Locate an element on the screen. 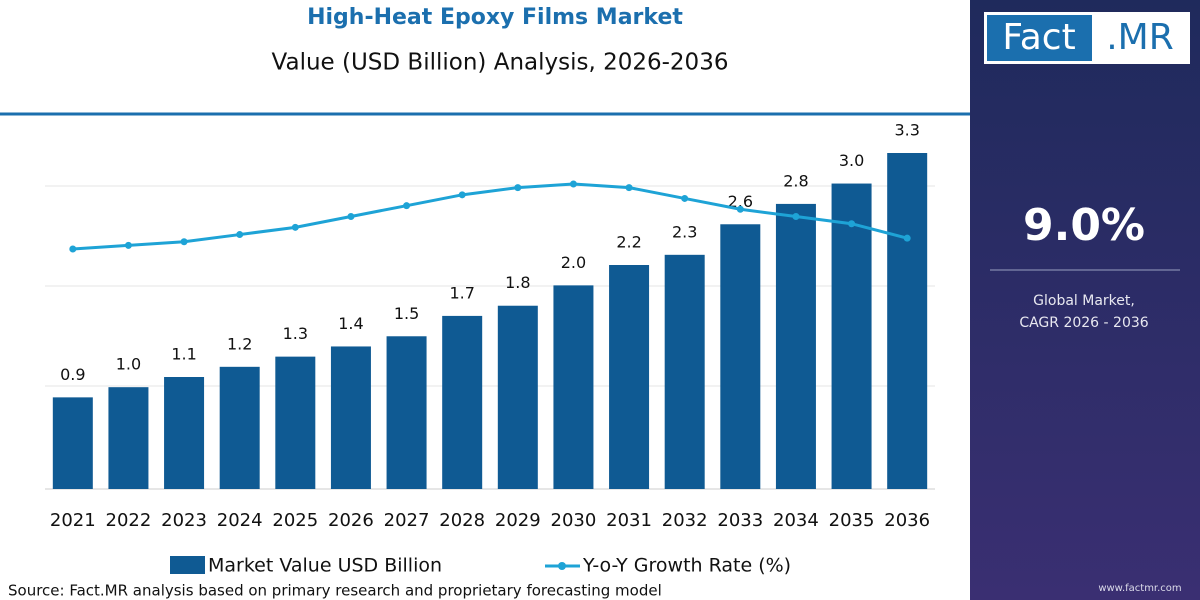 The image size is (1200, 600). data-label: 1.8 is located at coordinates (517, 282).